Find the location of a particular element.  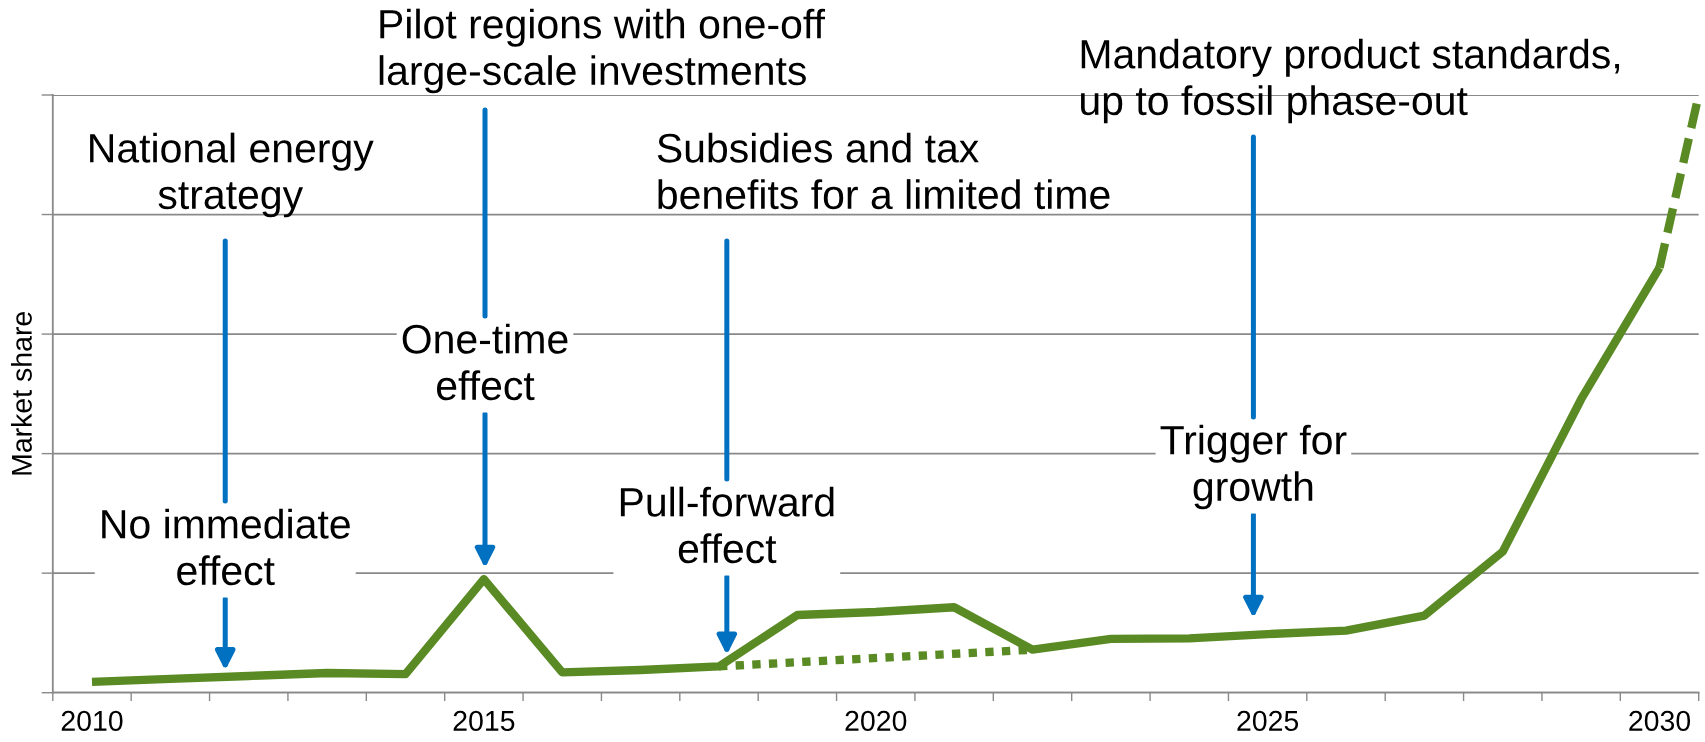

annotation: Pull-forward effect is located at coordinates (727, 525).